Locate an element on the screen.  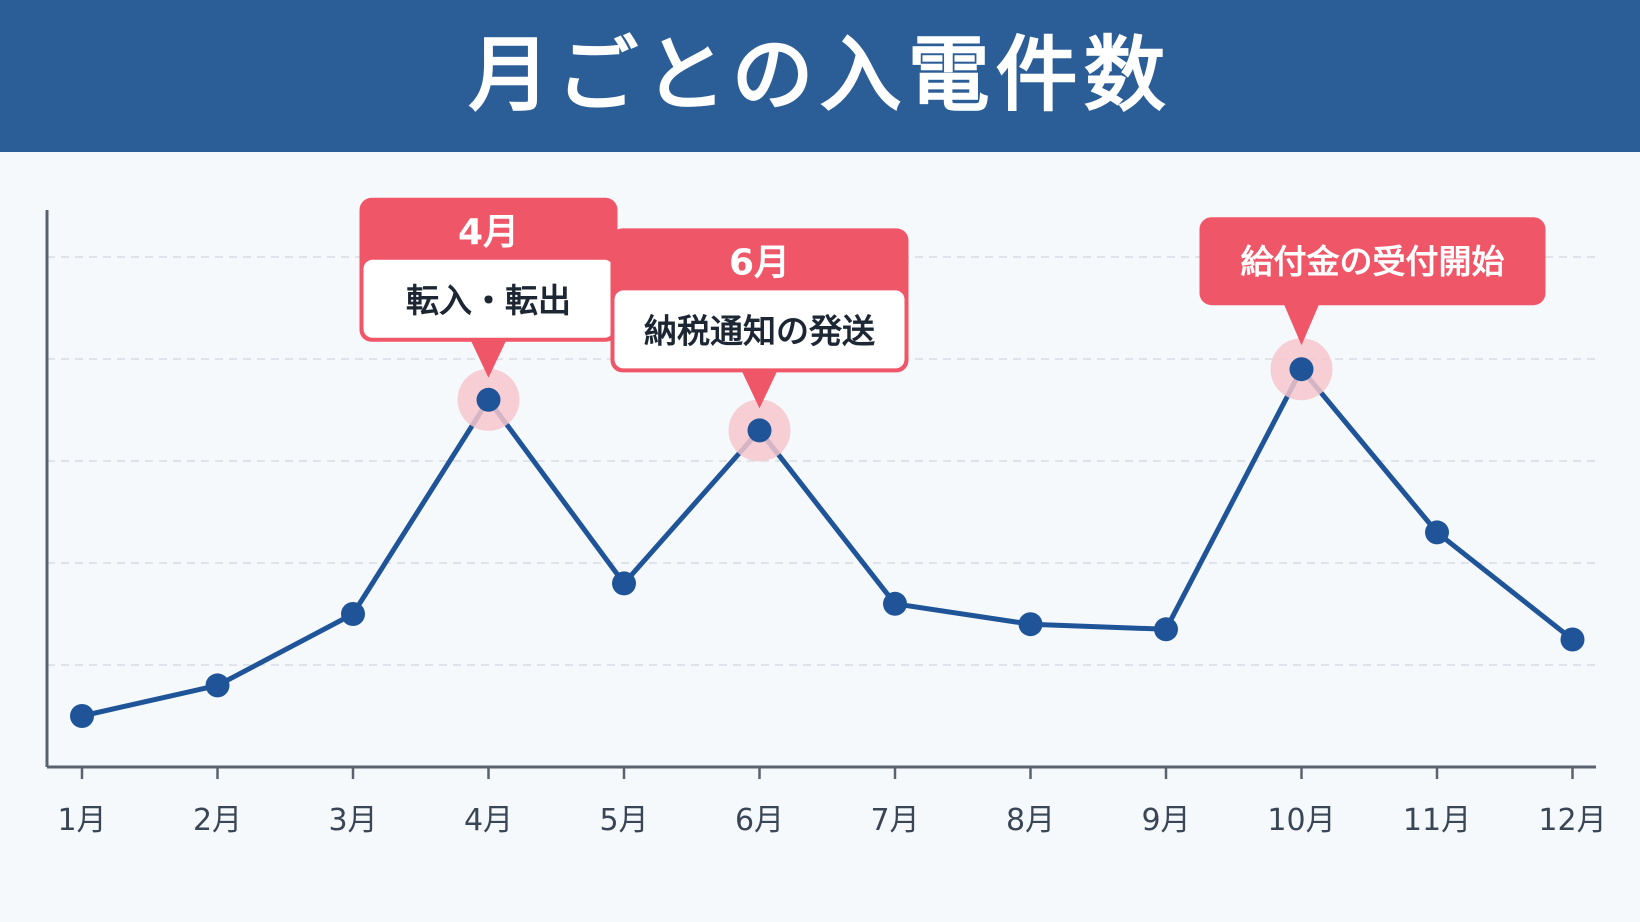
callout-label: 納税通知の発送 is located at coordinates (759, 330).